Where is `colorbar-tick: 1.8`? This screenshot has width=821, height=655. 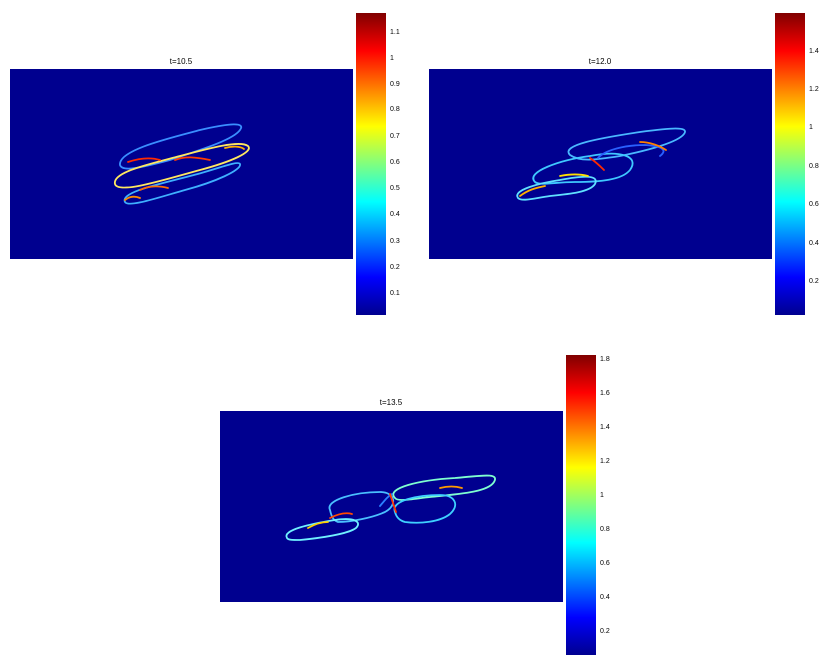 colorbar-tick: 1.8 is located at coordinates (605, 359).